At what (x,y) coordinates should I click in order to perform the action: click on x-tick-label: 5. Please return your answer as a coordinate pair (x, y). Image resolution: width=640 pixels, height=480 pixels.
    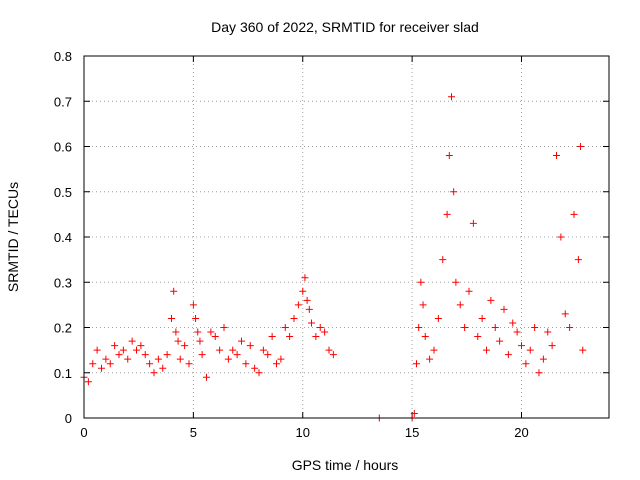
    Looking at the image, I should click on (193, 432).